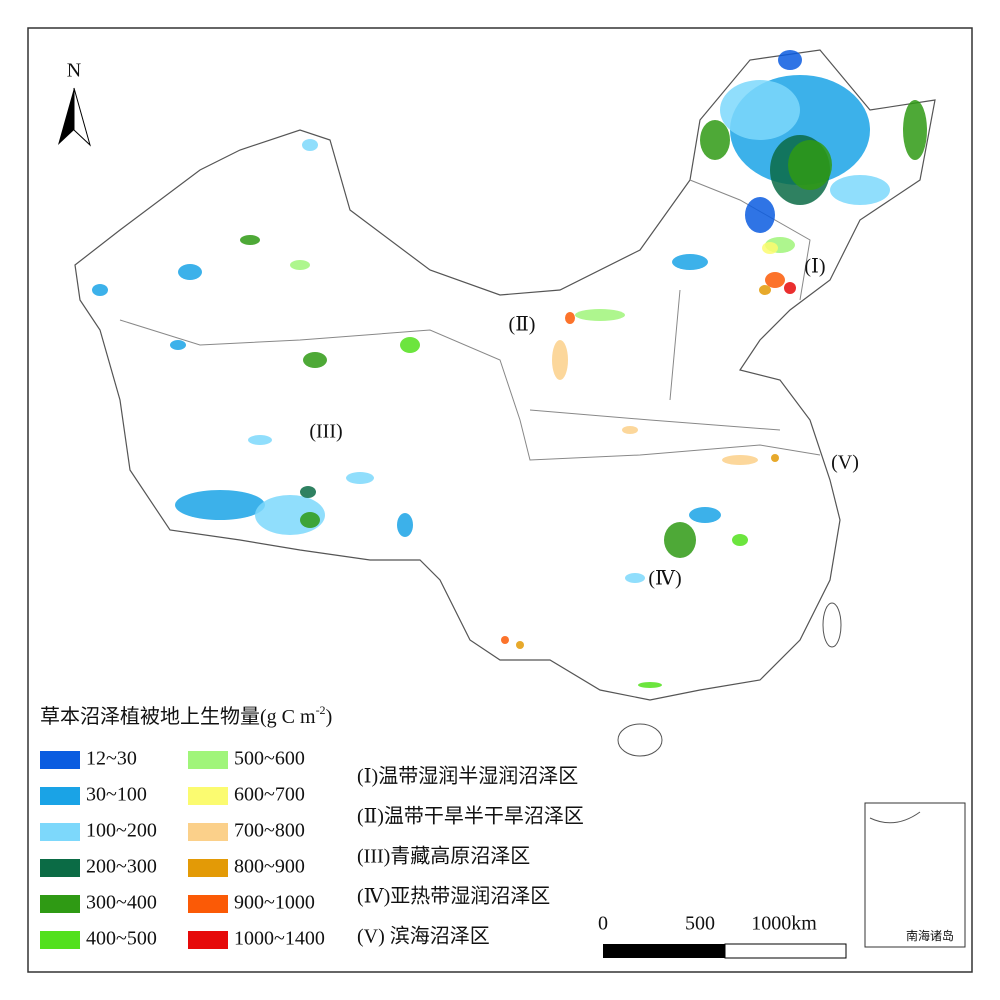 The width and height of the screenshot is (1000, 1000). Describe the element at coordinates (116, 795) in the screenshot. I see `legend-label: 30~100` at that location.